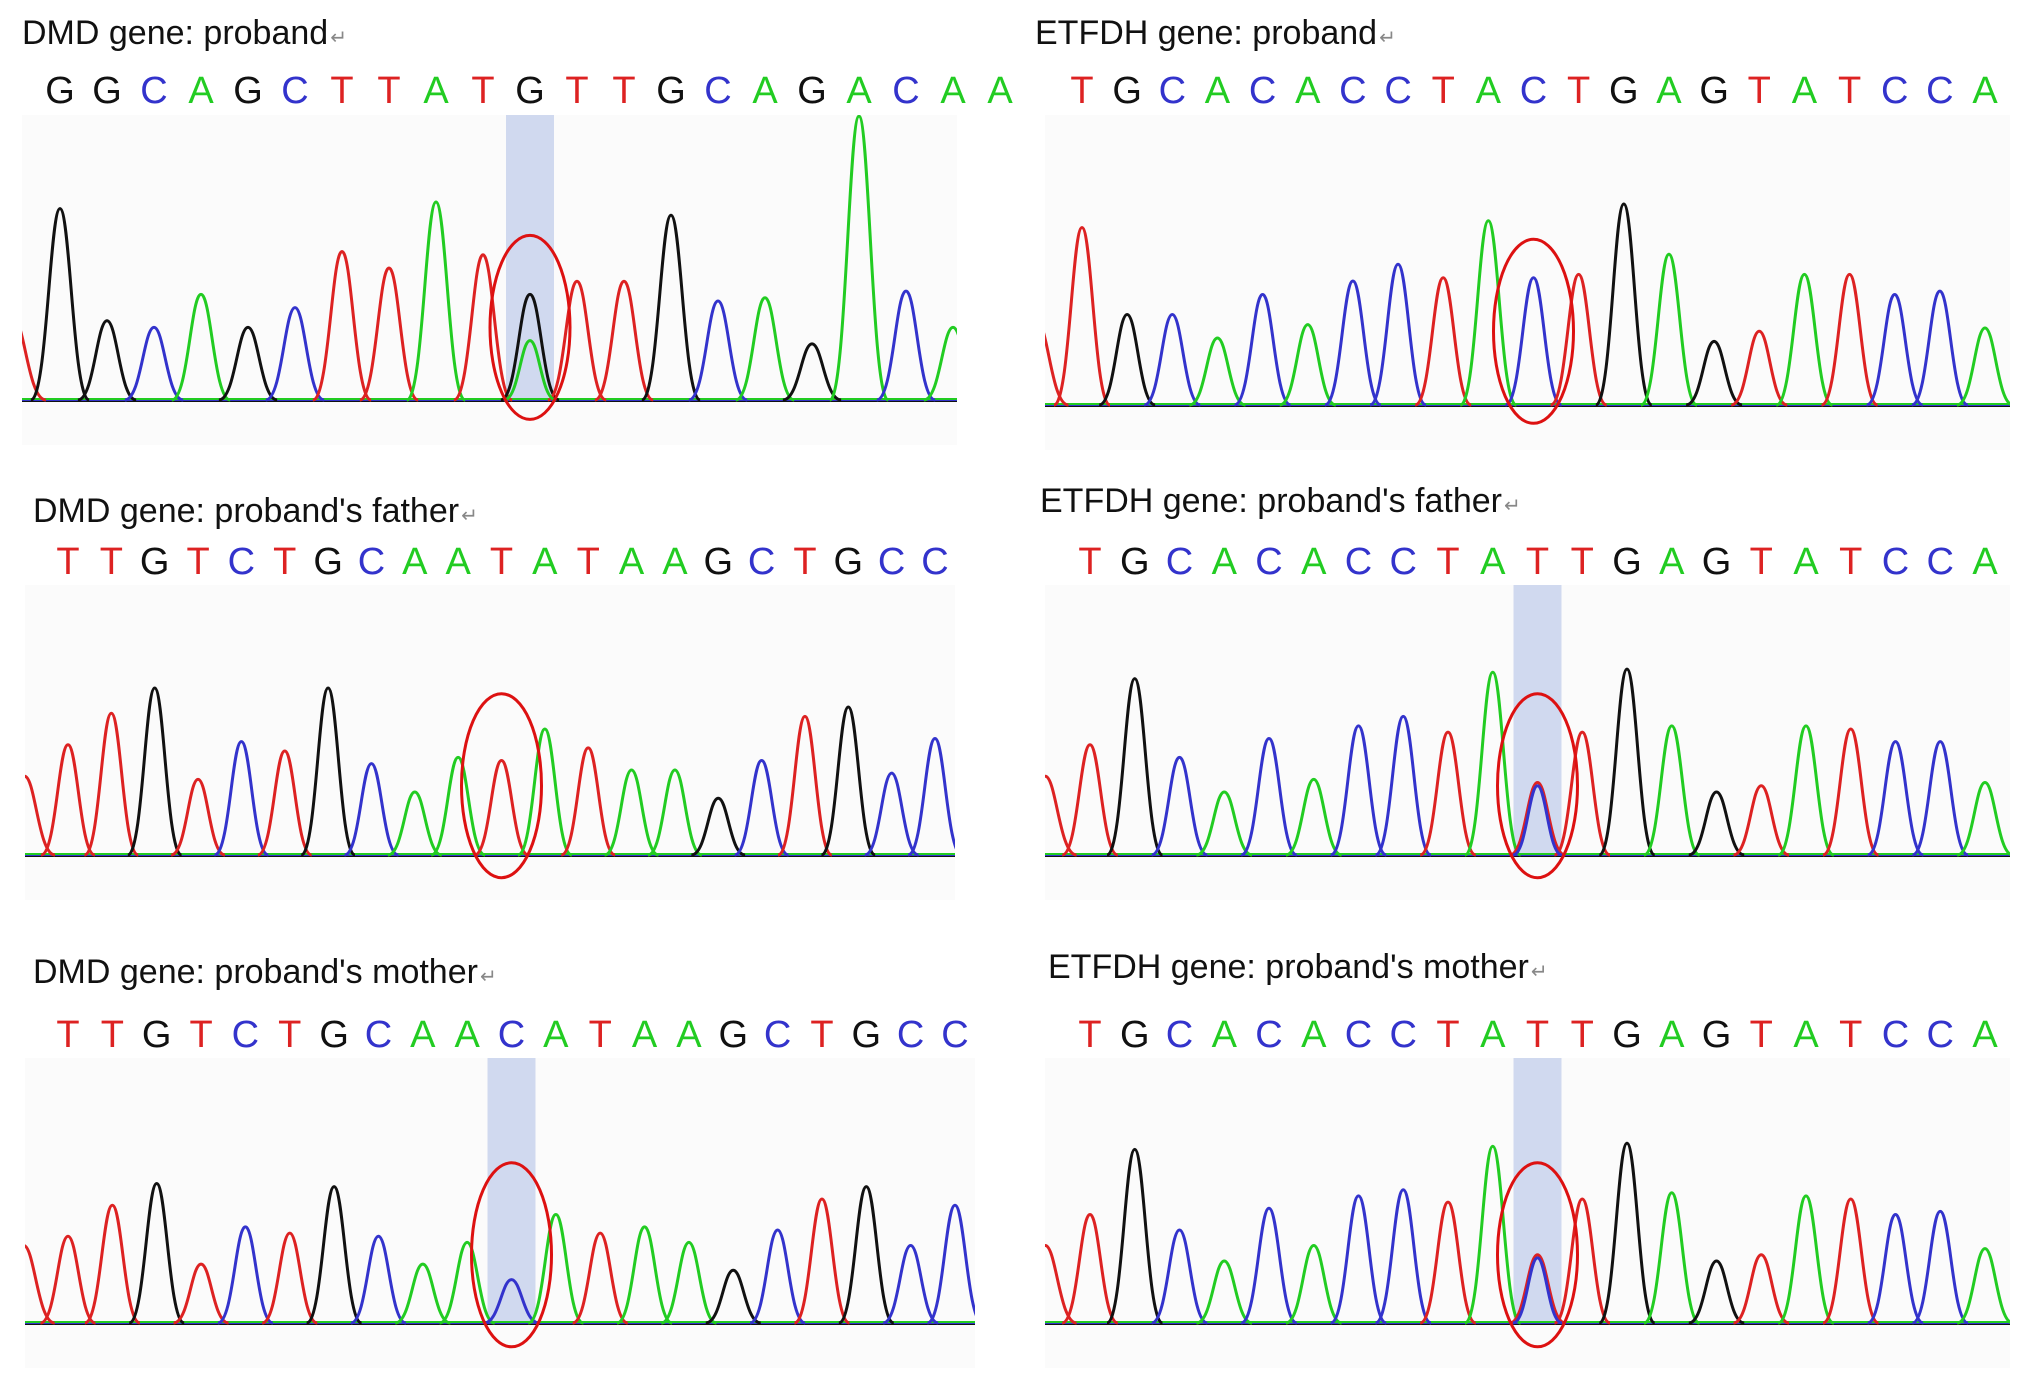 The width and height of the screenshot is (2032, 1386). Describe the element at coordinates (246, 511) in the screenshot. I see `panel-title-text: DMD gene: proband's father` at that location.